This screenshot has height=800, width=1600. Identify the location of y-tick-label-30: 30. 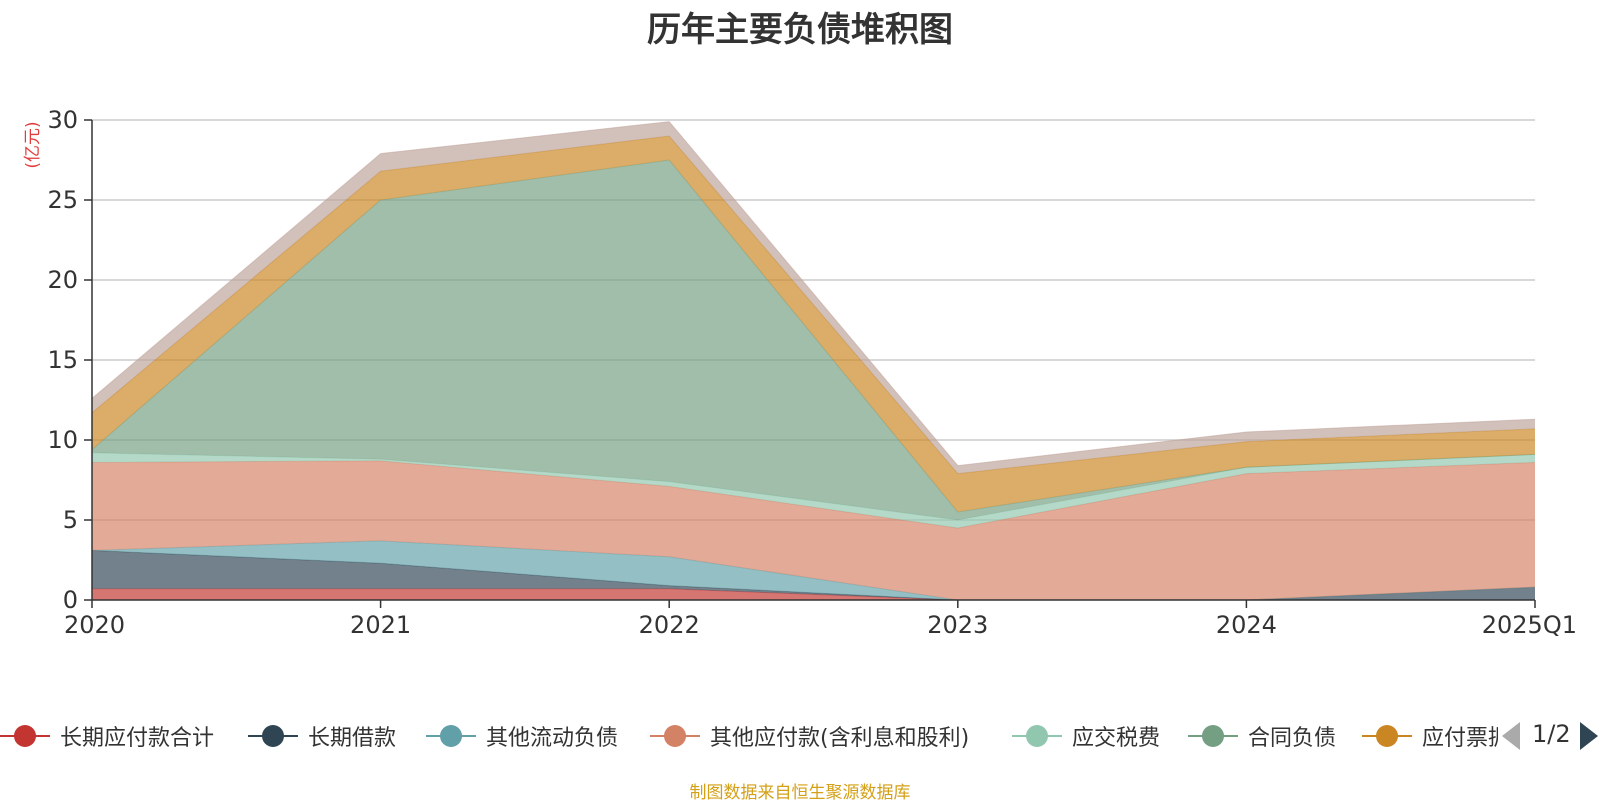
(62, 120).